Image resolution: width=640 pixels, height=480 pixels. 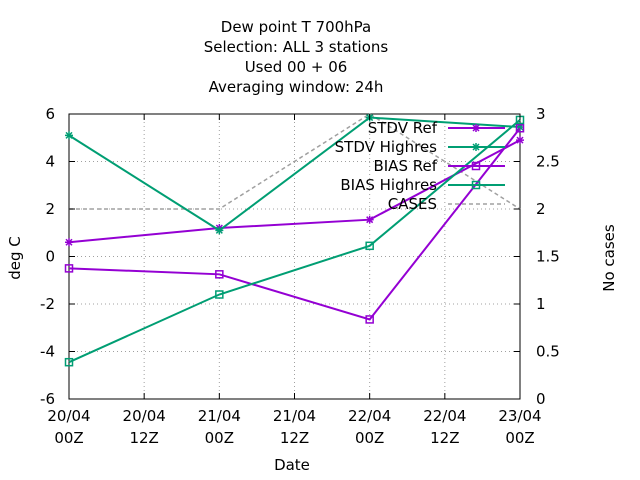 I want to click on y2-tick-label: 2.5, so click(x=548, y=162).